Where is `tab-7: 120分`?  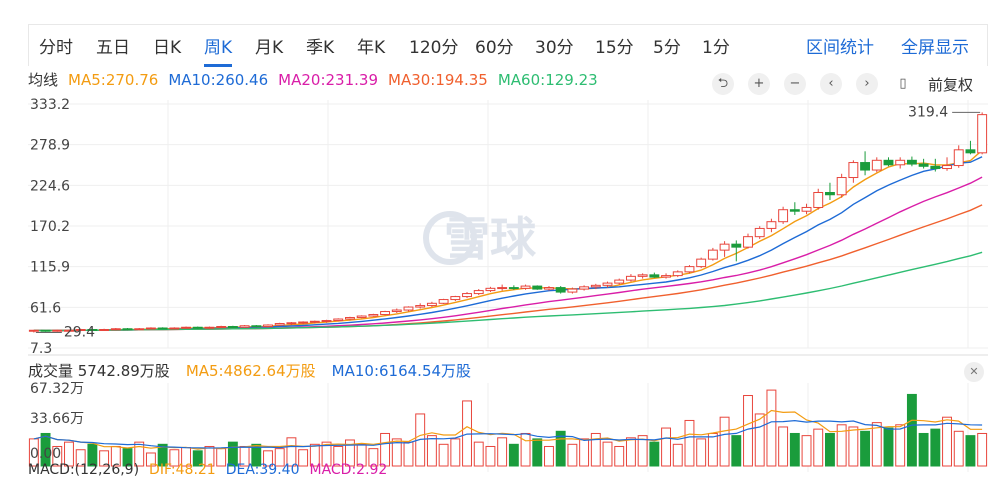 tab-7: 120分 is located at coordinates (434, 48).